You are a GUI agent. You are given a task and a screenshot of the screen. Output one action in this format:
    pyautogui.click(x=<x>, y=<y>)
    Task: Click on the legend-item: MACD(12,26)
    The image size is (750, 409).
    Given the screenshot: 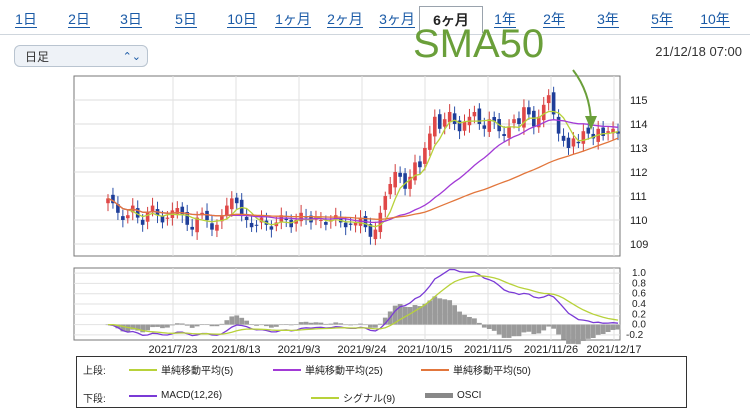 What is the action you would take?
    pyautogui.click(x=175, y=395)
    